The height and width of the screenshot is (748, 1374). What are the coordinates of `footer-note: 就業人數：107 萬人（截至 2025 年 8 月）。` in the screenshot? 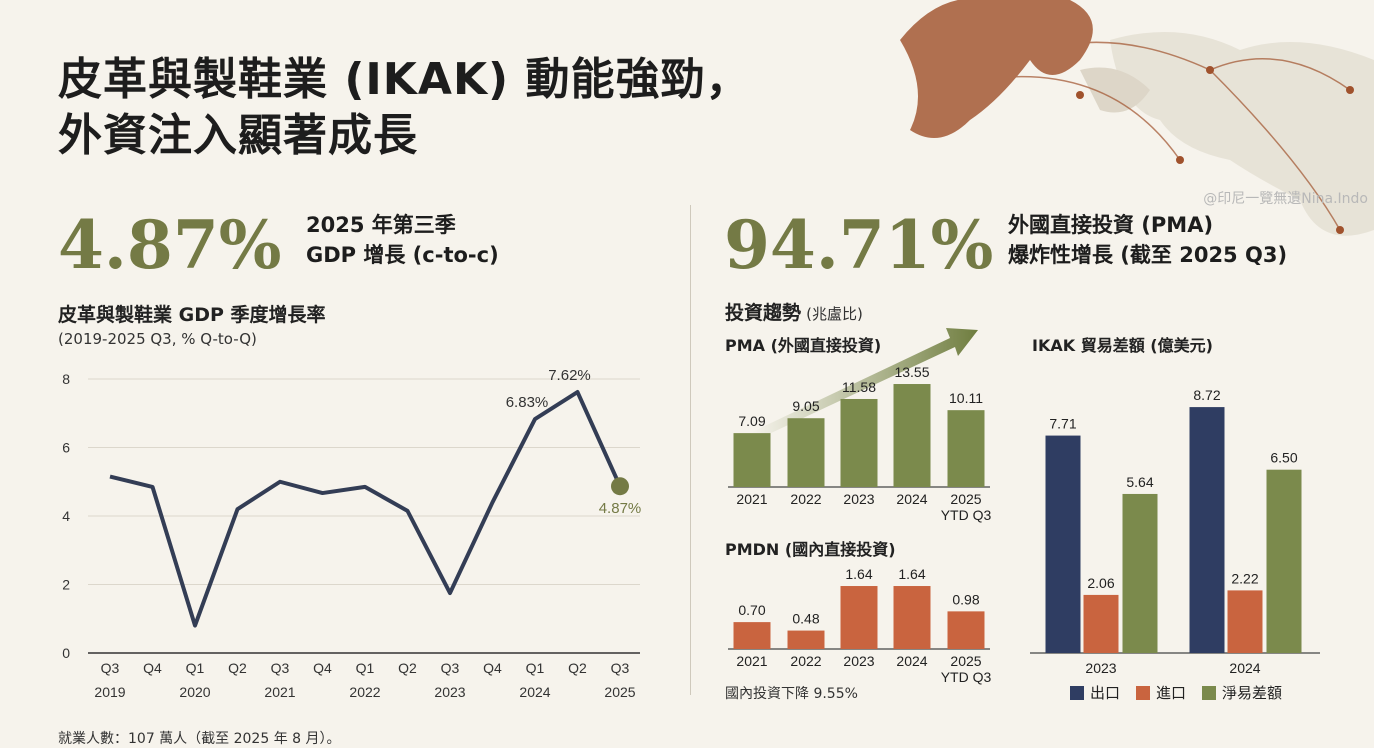 It's located at (199, 739).